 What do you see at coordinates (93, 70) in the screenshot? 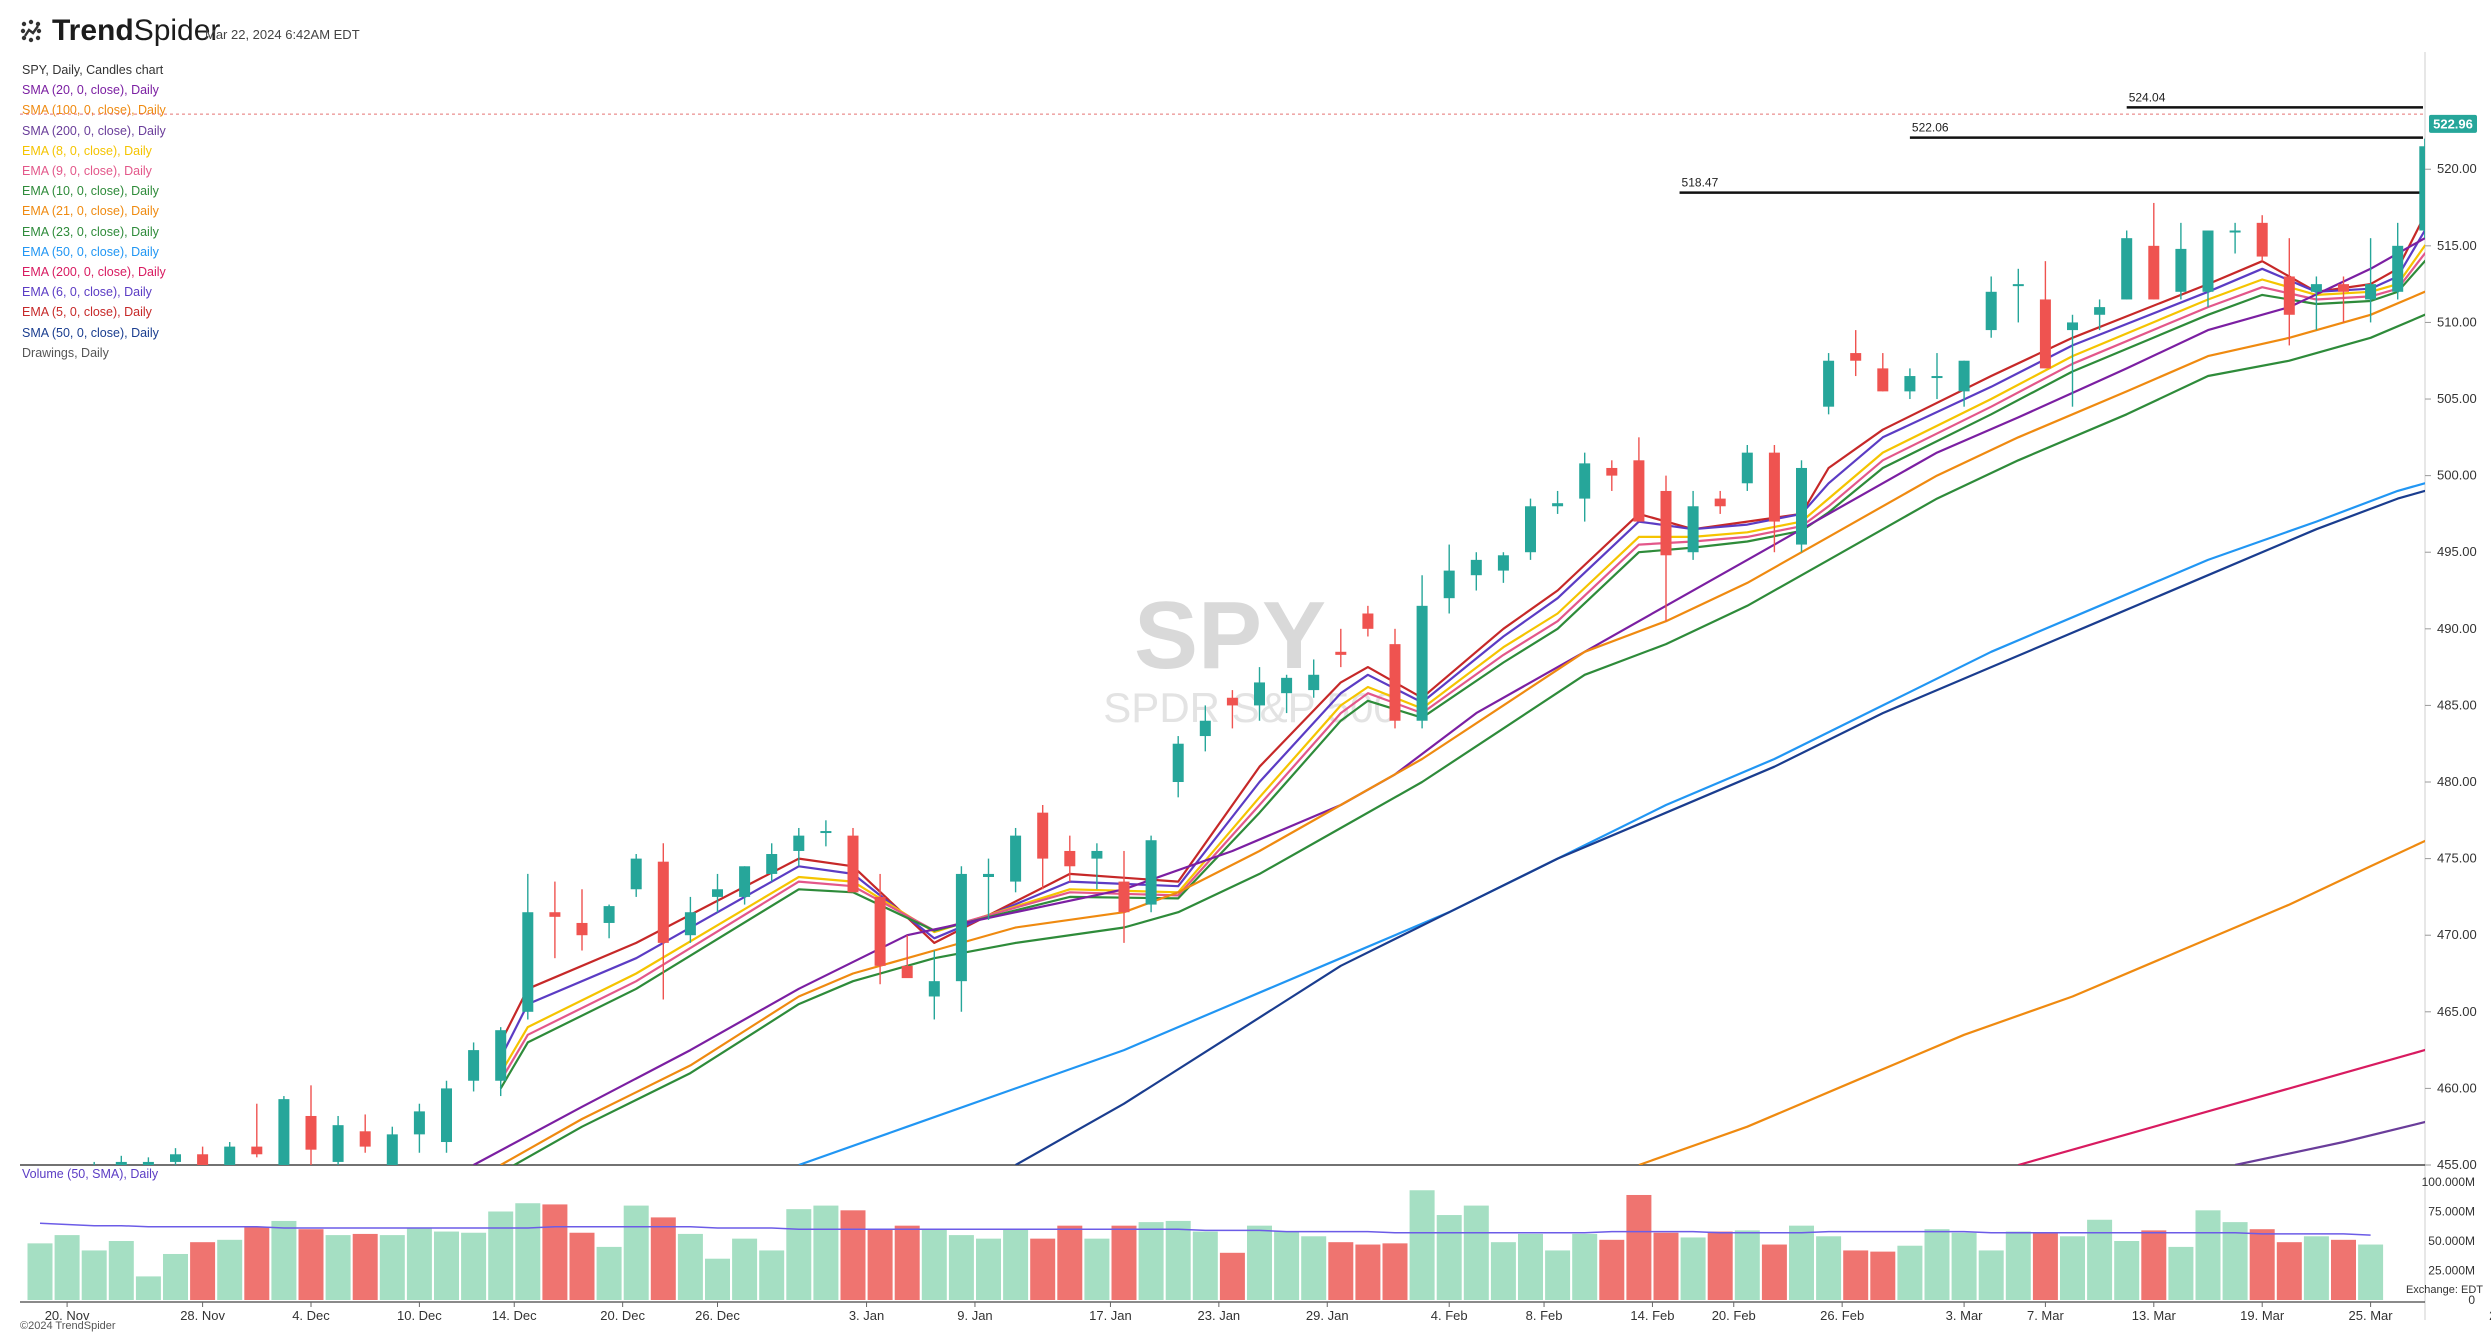
I see `chart-title: SPY, Daily, Candles chart` at bounding box center [93, 70].